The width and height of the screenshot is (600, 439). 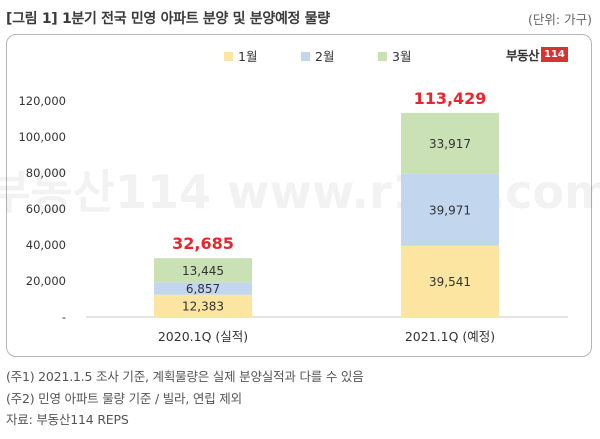 I want to click on y-tick-label: 60,000, so click(x=46, y=209).